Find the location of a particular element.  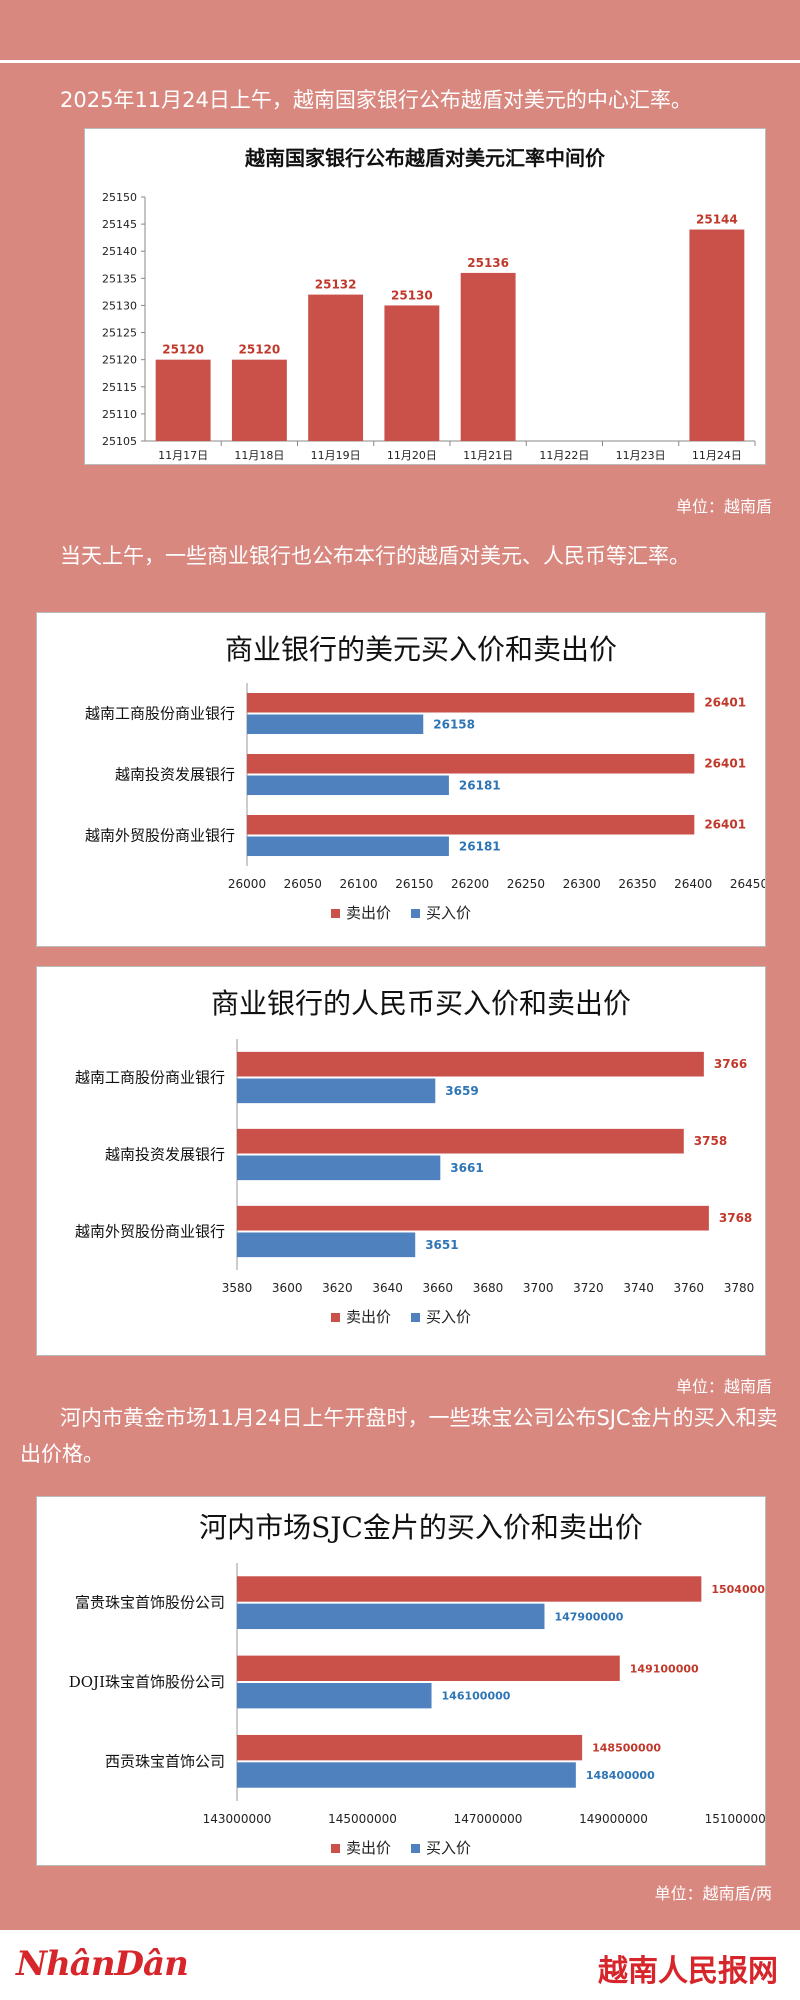

category-label: DOJI珠宝首饰股份公司 is located at coordinates (147, 1682).